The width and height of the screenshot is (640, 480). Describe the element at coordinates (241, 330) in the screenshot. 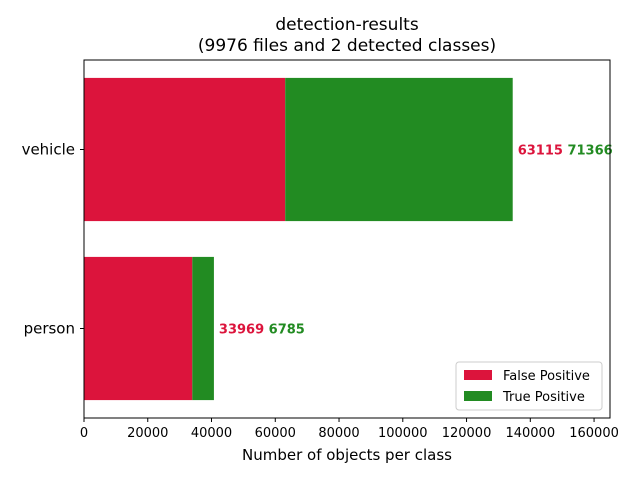

I see `data-label-false-positive: 33969` at that location.